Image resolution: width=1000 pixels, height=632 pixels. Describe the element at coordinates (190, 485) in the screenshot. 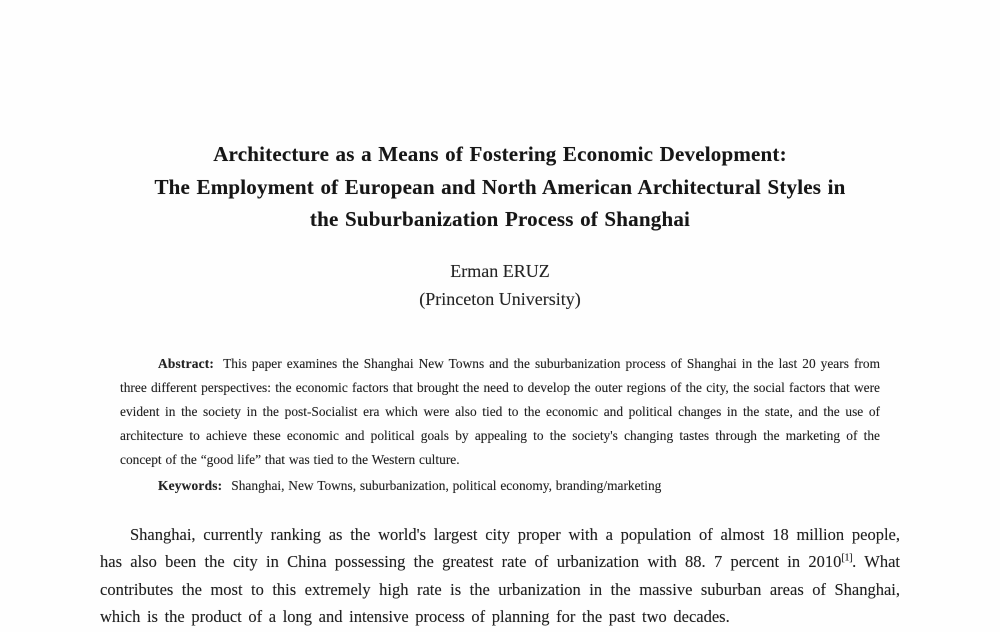

I see `keywords-label: Keywords:` at that location.